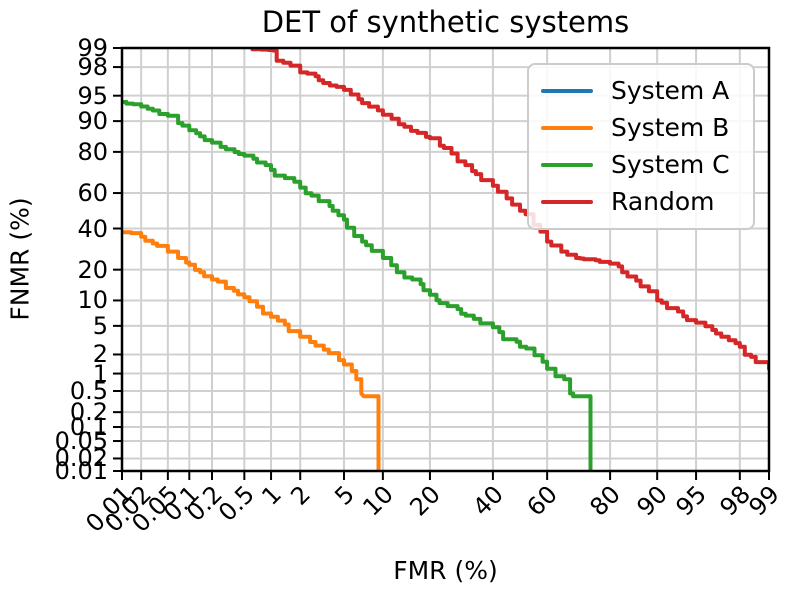 Image resolution: width=800 pixels, height=600 pixels. What do you see at coordinates (670, 164) in the screenshot?
I see `legend-label-system-c: System C` at bounding box center [670, 164].